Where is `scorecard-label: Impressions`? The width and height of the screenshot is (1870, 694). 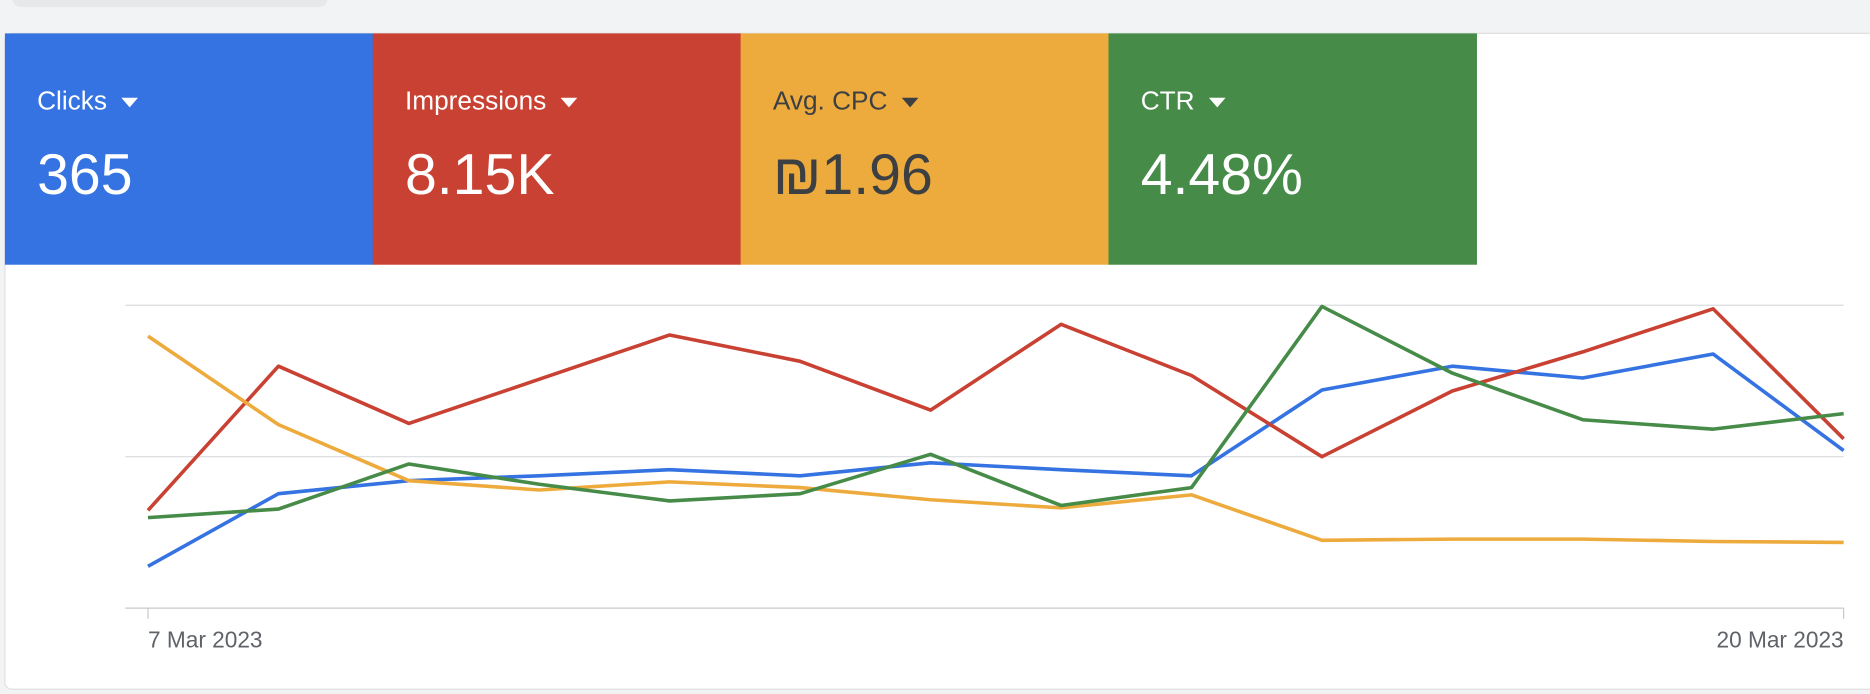 scorecard-label: Impressions is located at coordinates (475, 100).